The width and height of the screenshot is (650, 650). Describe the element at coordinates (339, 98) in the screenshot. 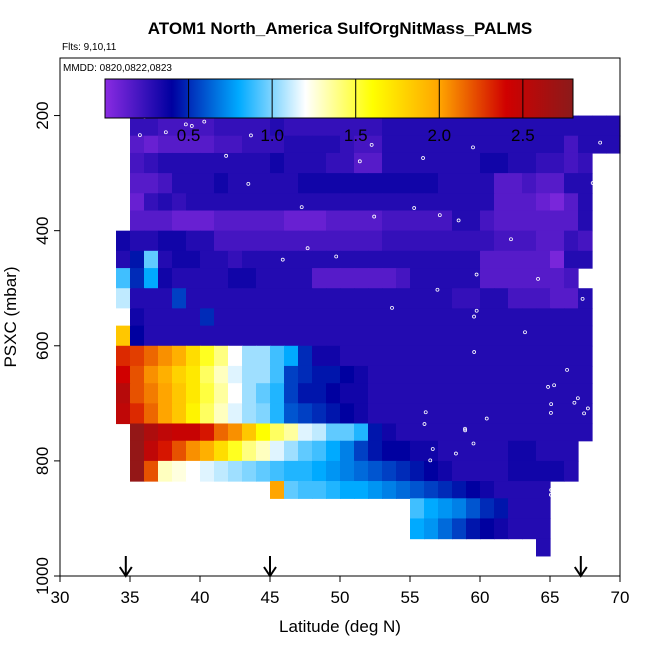

I see `colorbar` at that location.